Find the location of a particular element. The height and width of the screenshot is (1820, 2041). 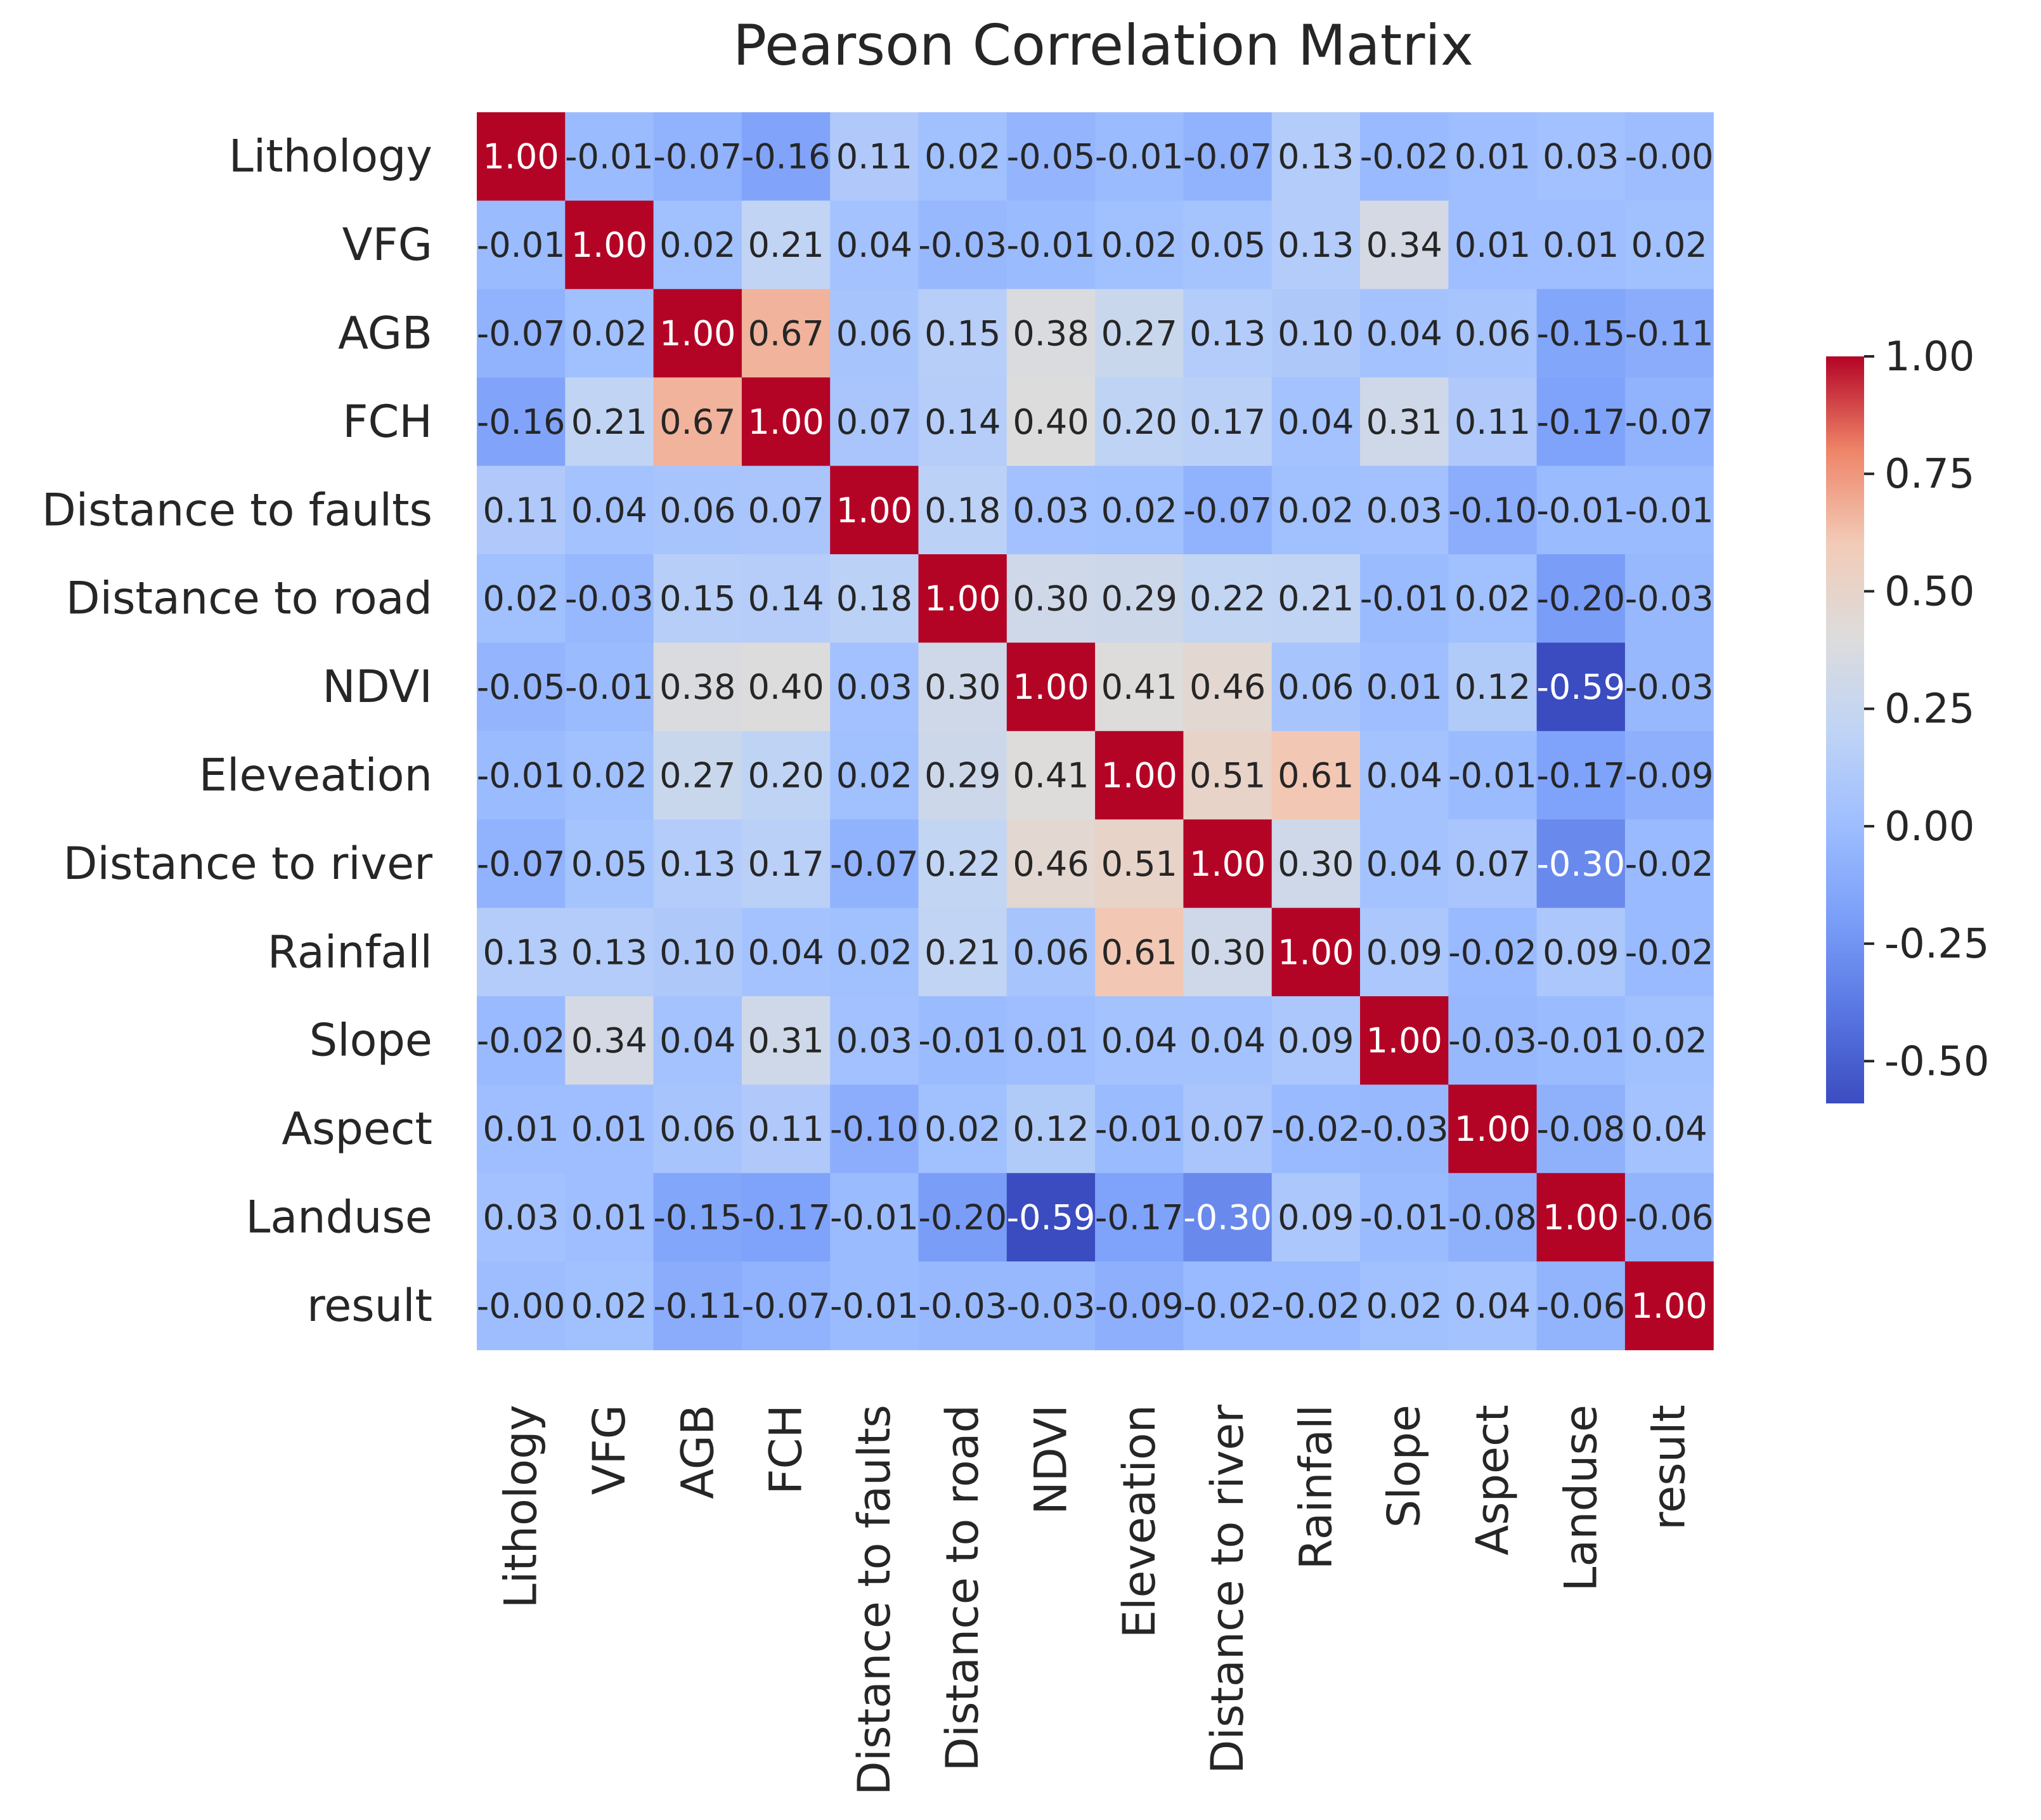

cell-value-label: 0.21 is located at coordinates (786, 245).